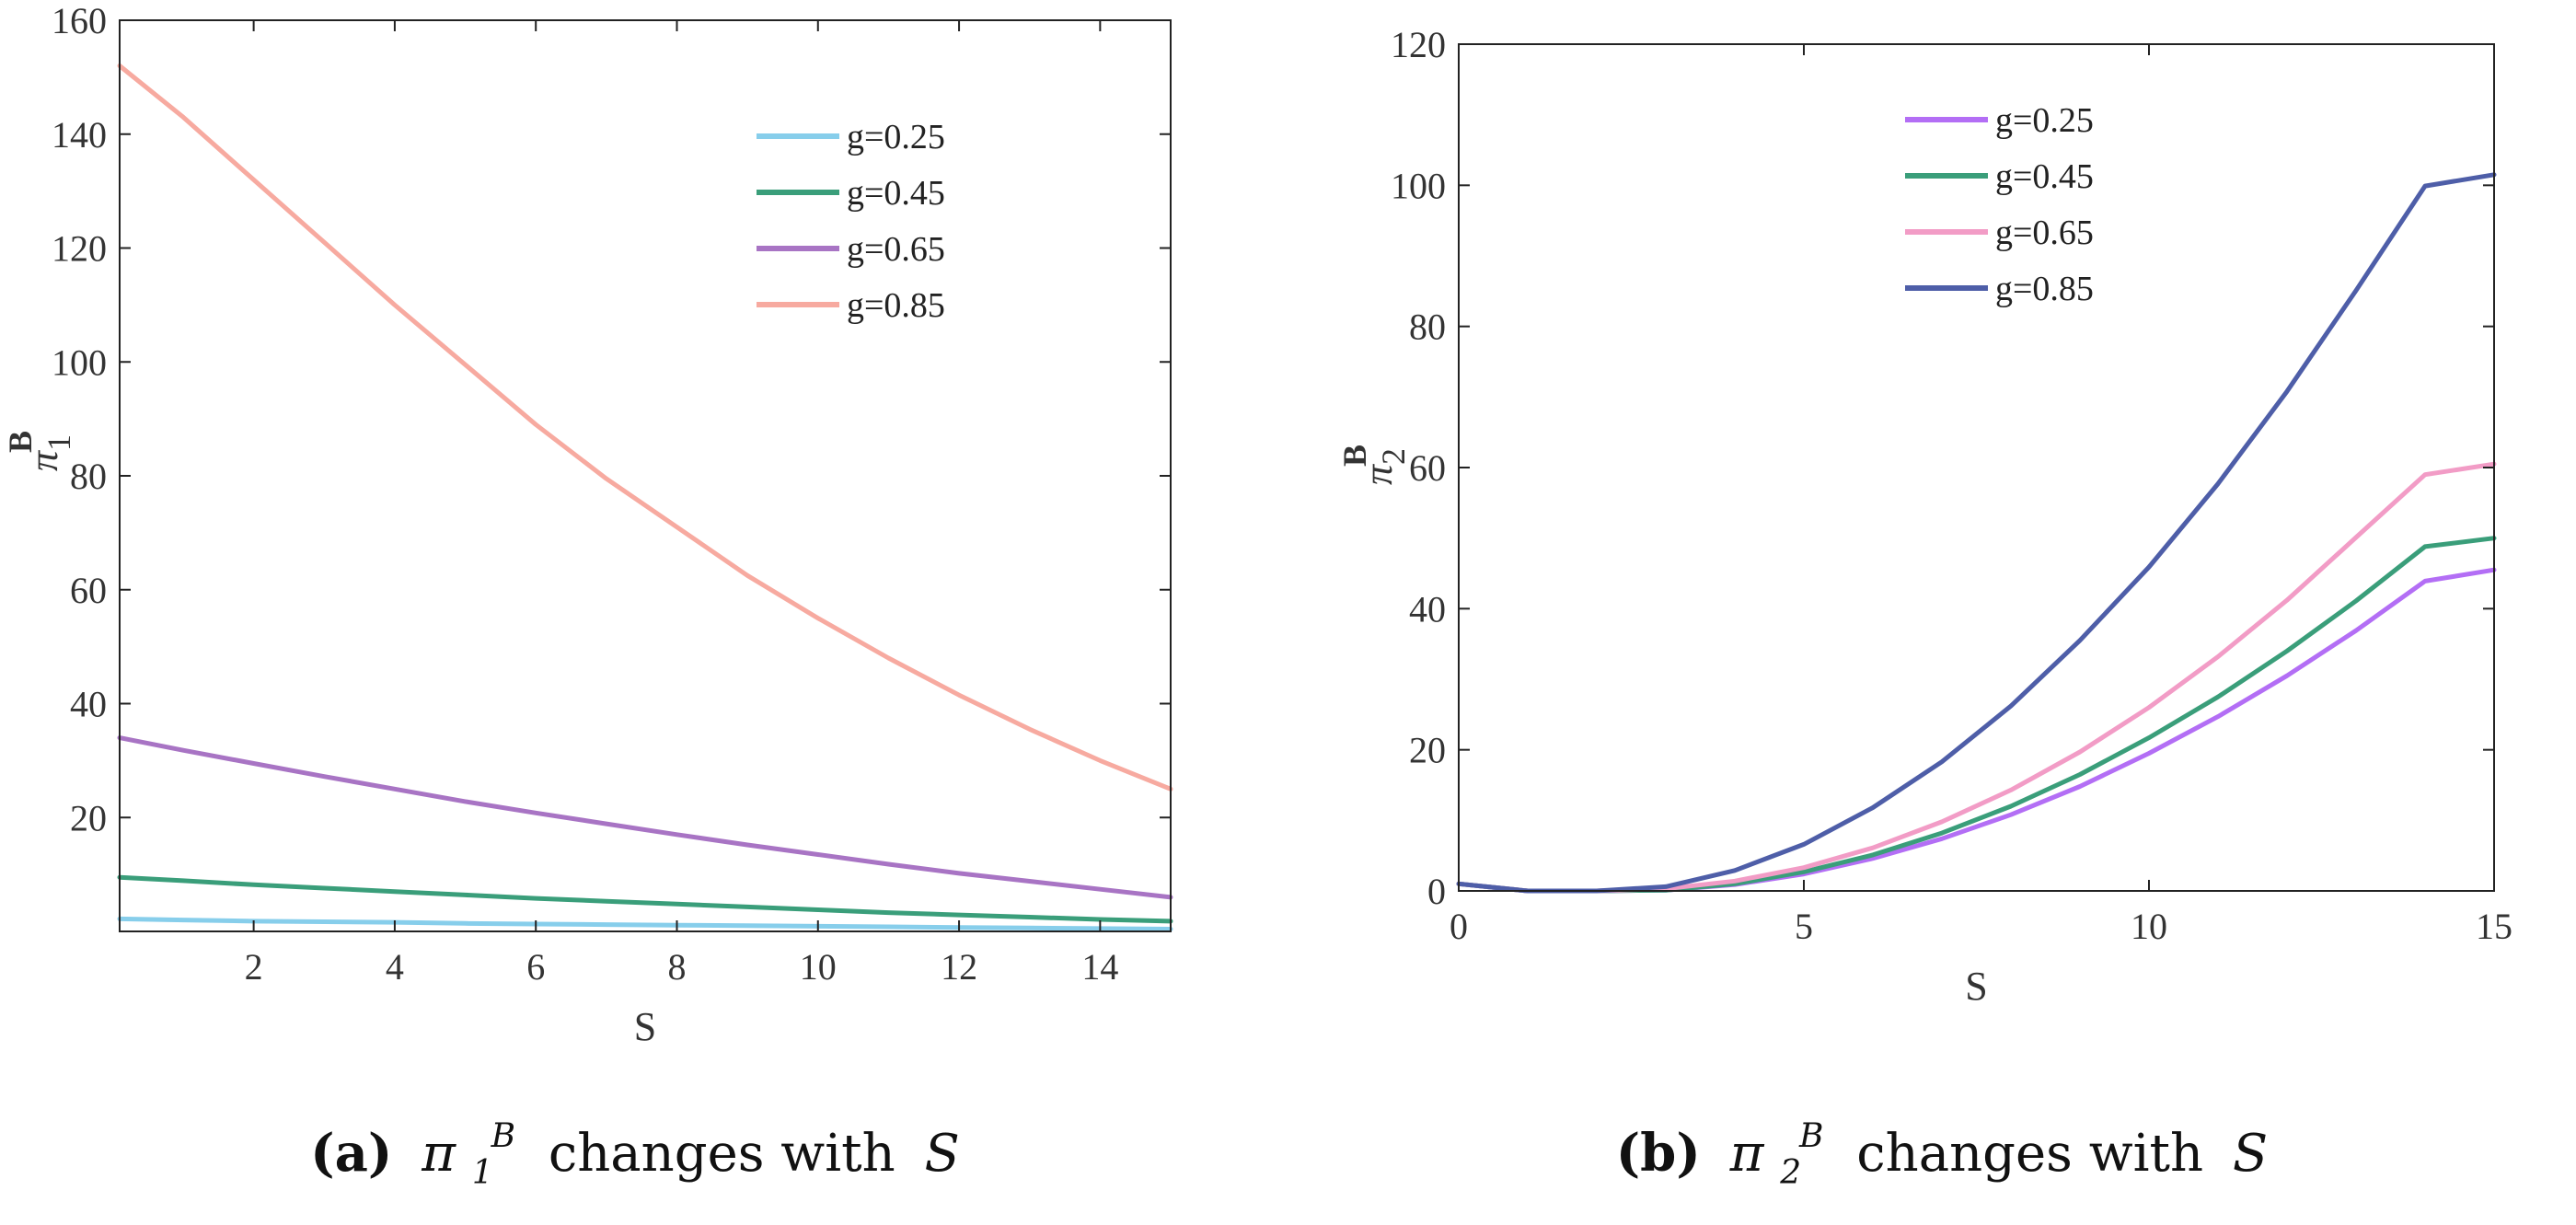  Describe the element at coordinates (1374, 465) in the screenshot. I see `y-axis-label: π2B` at that location.